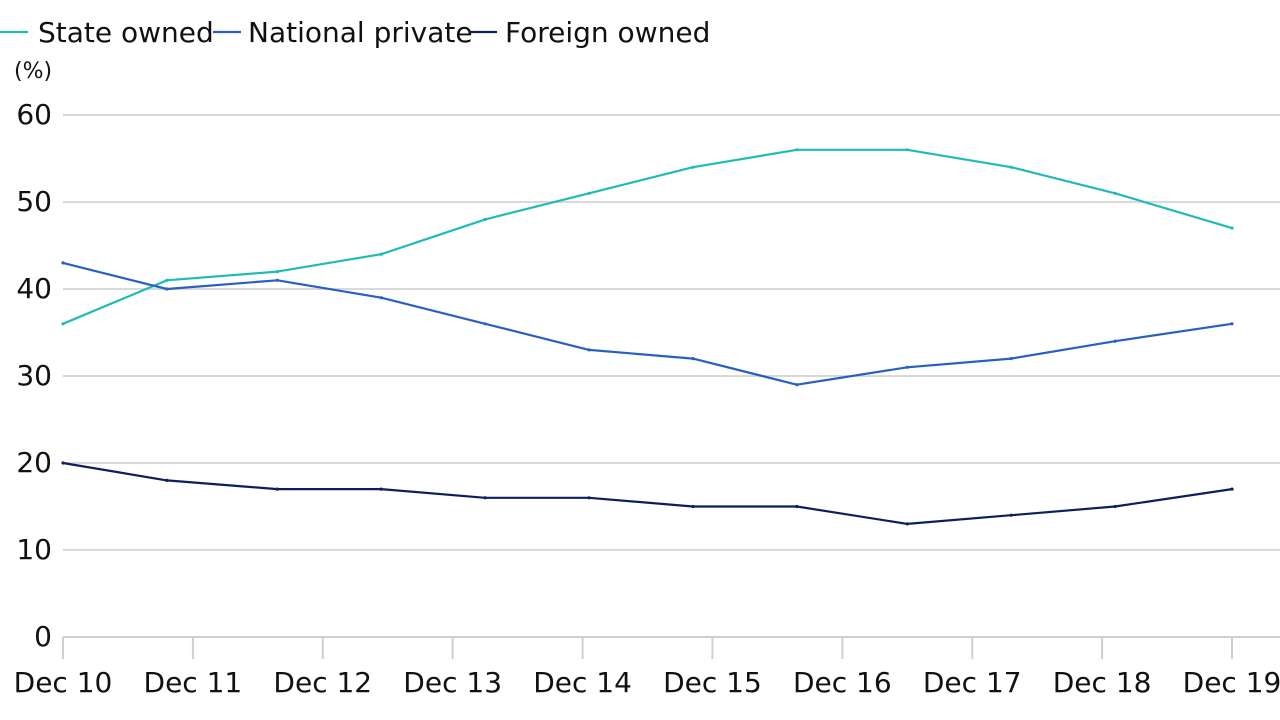  I want to click on x-tick-label: Dec 11, so click(193, 682).